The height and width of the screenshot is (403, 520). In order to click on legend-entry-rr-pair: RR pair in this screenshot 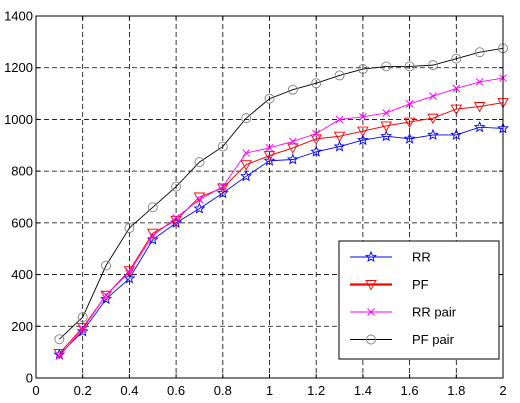, I will do `click(403, 312)`.